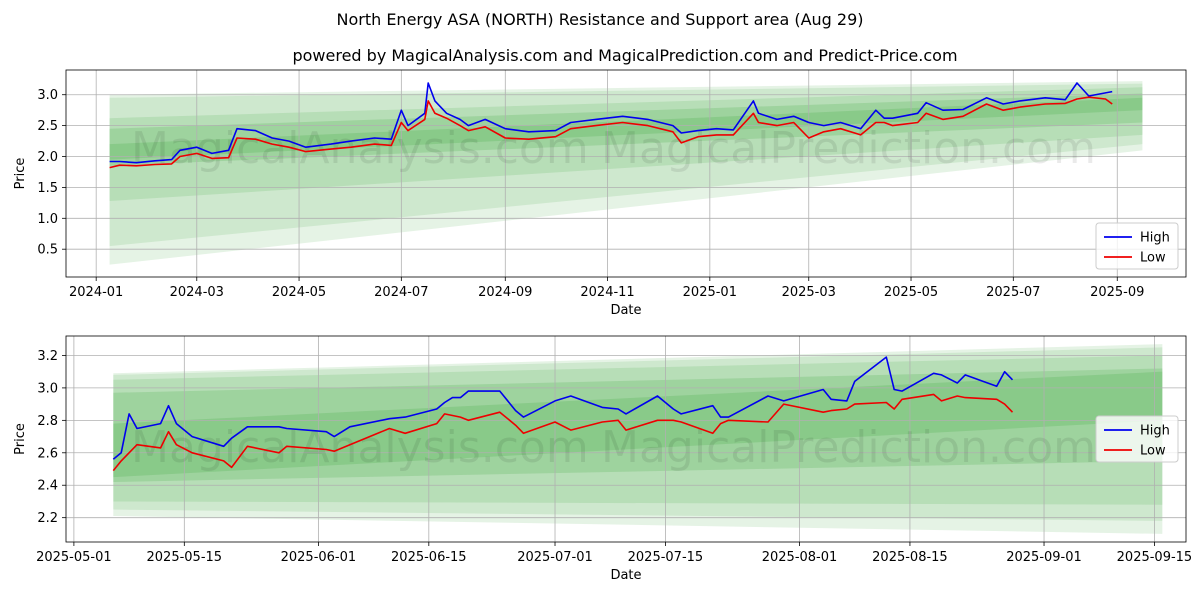  I want to click on y-tick-label: 2.5, so click(47, 126).